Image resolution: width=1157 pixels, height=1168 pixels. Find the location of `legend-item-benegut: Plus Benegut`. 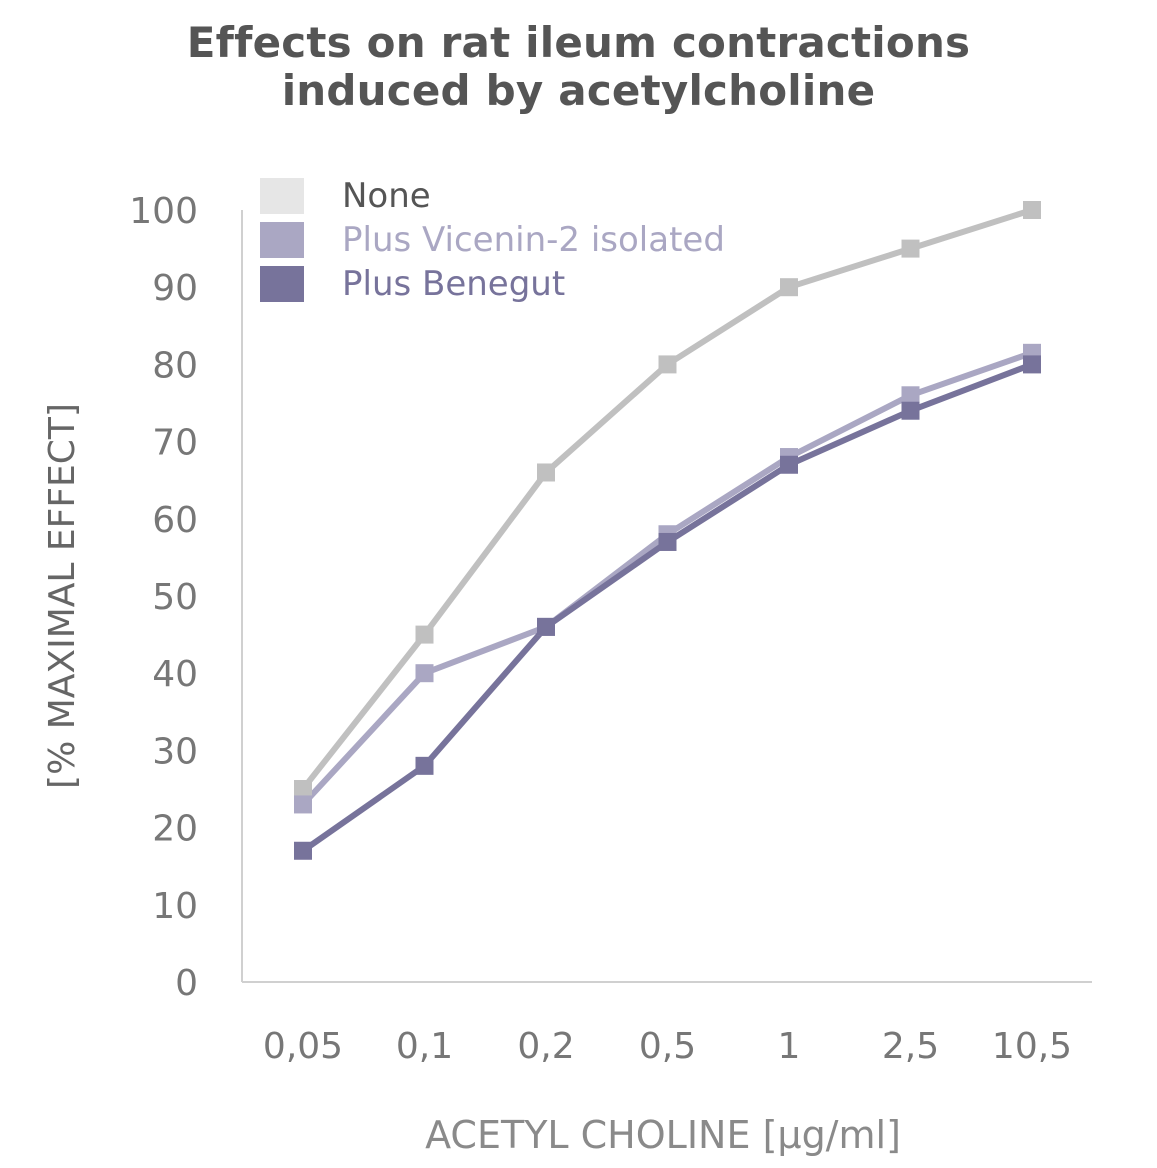

legend-item-benegut: Plus Benegut is located at coordinates (540, 284).